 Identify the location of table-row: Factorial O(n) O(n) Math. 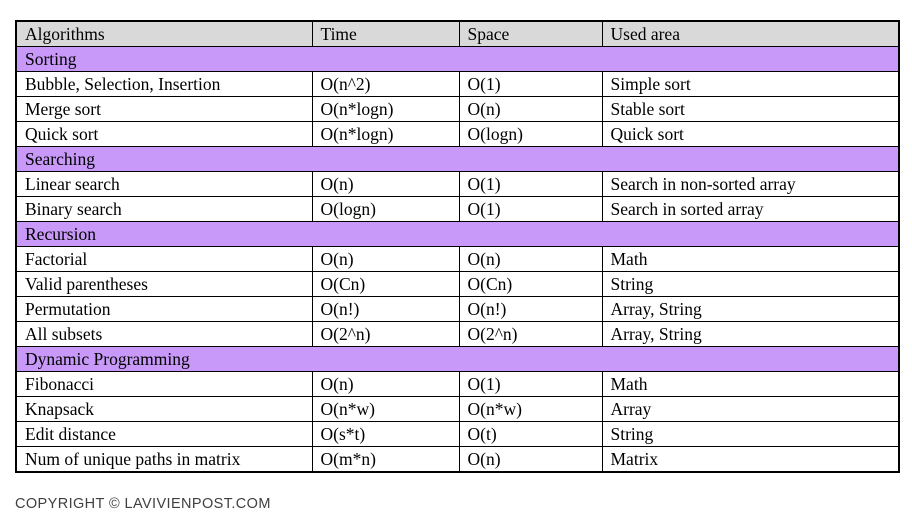
(457, 259).